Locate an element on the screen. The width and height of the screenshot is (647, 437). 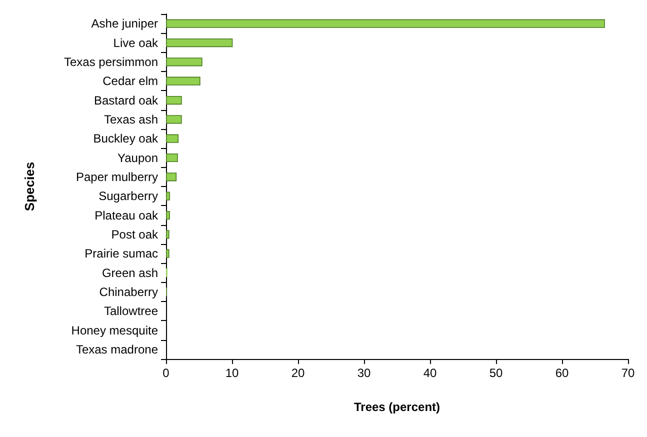
y-axis-title: Species is located at coordinates (29, 187).